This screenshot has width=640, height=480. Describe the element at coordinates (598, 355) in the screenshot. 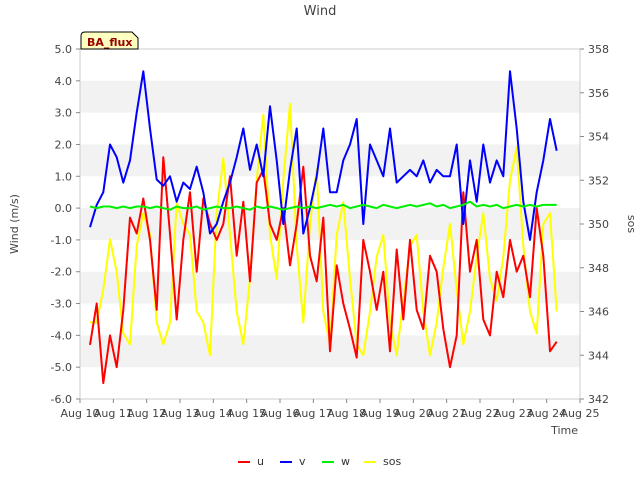

I see `y2-tick-label: 344` at that location.